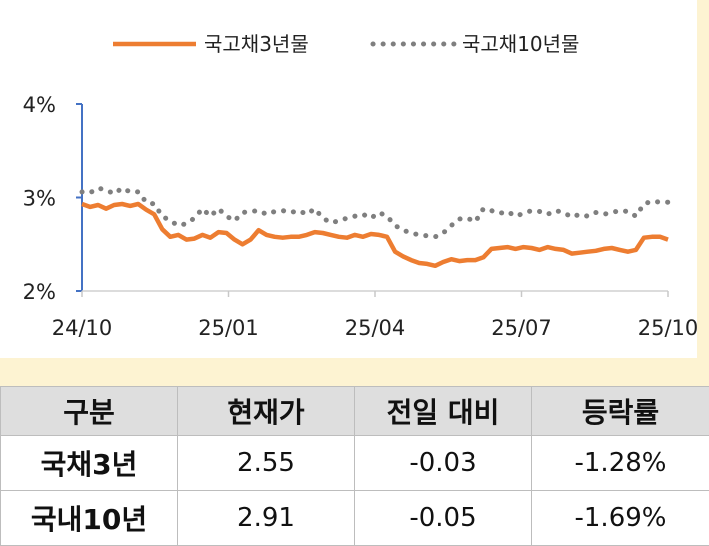 The height and width of the screenshot is (546, 709). What do you see at coordinates (620, 411) in the screenshot?
I see `header-change-rate: 등락률` at bounding box center [620, 411].